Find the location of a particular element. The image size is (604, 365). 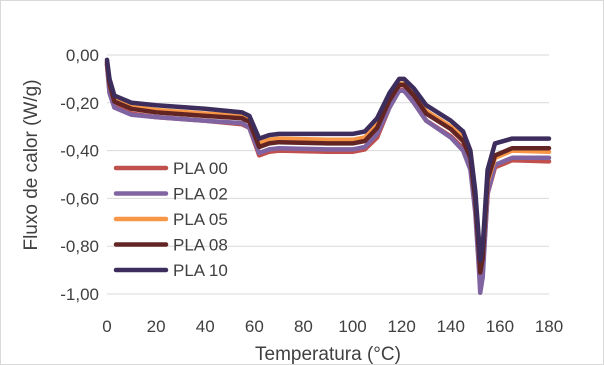

x-tick-label: 180 is located at coordinates (549, 326).